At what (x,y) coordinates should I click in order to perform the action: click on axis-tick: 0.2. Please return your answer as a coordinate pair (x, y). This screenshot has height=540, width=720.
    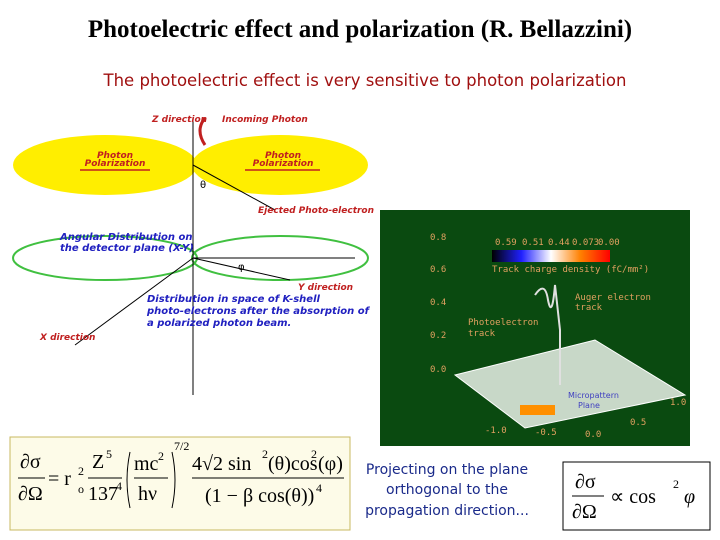
    Looking at the image, I should click on (438, 336).